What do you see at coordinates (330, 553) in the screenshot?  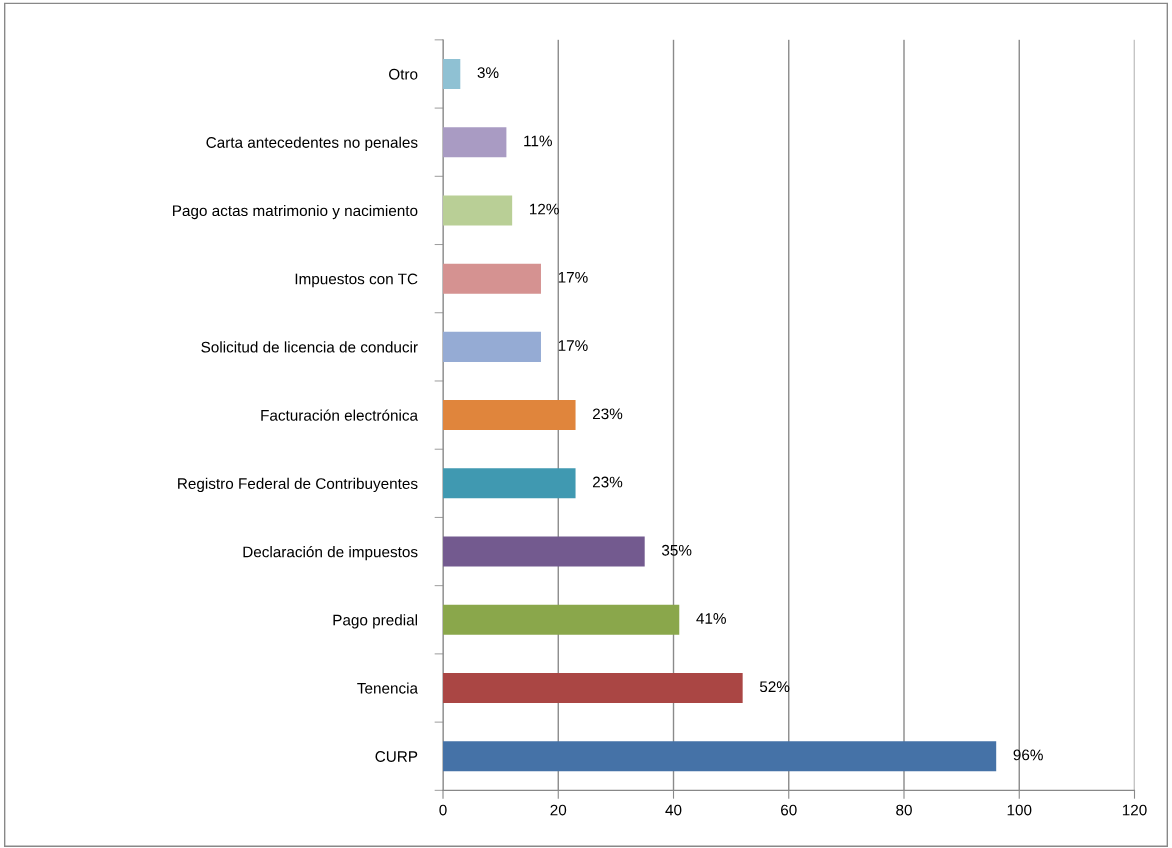 I see `y-tick-label: Declaración de impuestos` at bounding box center [330, 553].